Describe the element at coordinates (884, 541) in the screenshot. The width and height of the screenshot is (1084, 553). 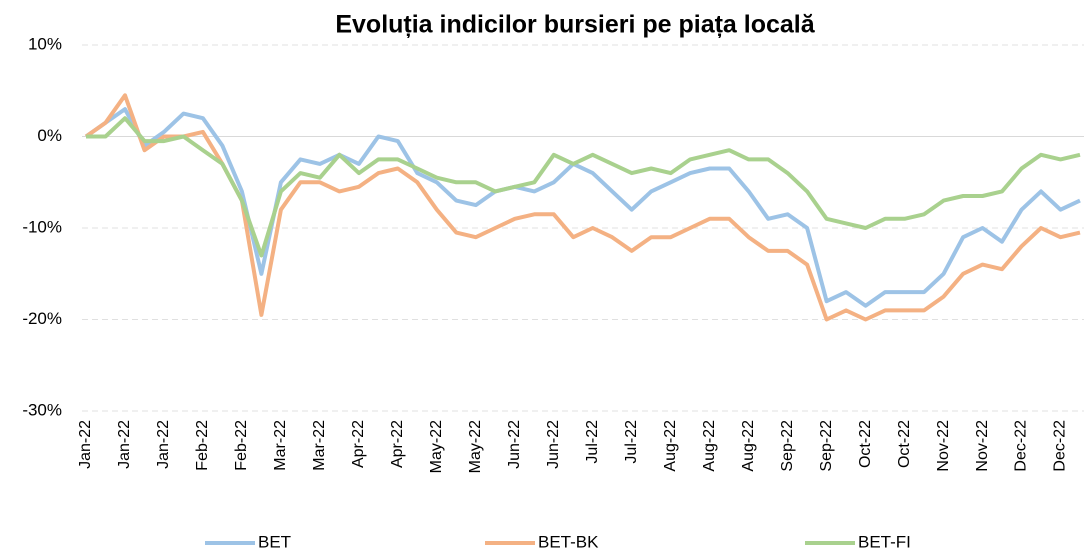
I see `legend-label: BET-FI` at that location.